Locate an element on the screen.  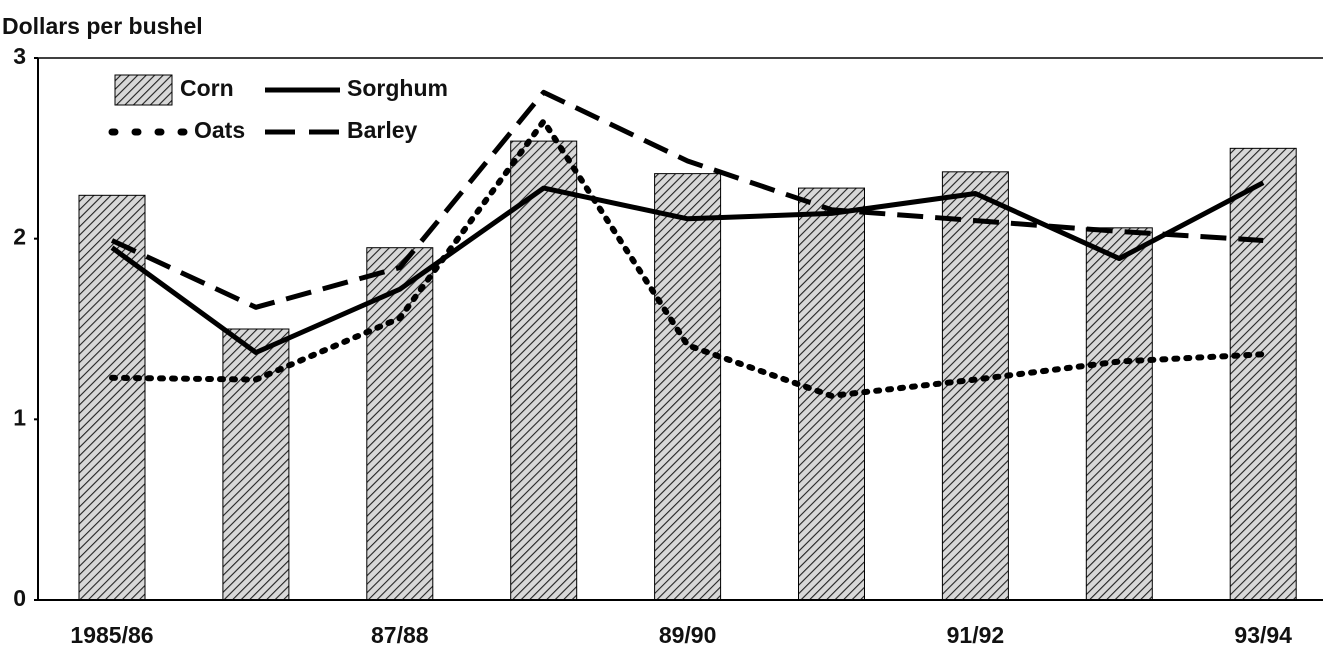
legend-label: Sorghum is located at coordinates (397, 88).